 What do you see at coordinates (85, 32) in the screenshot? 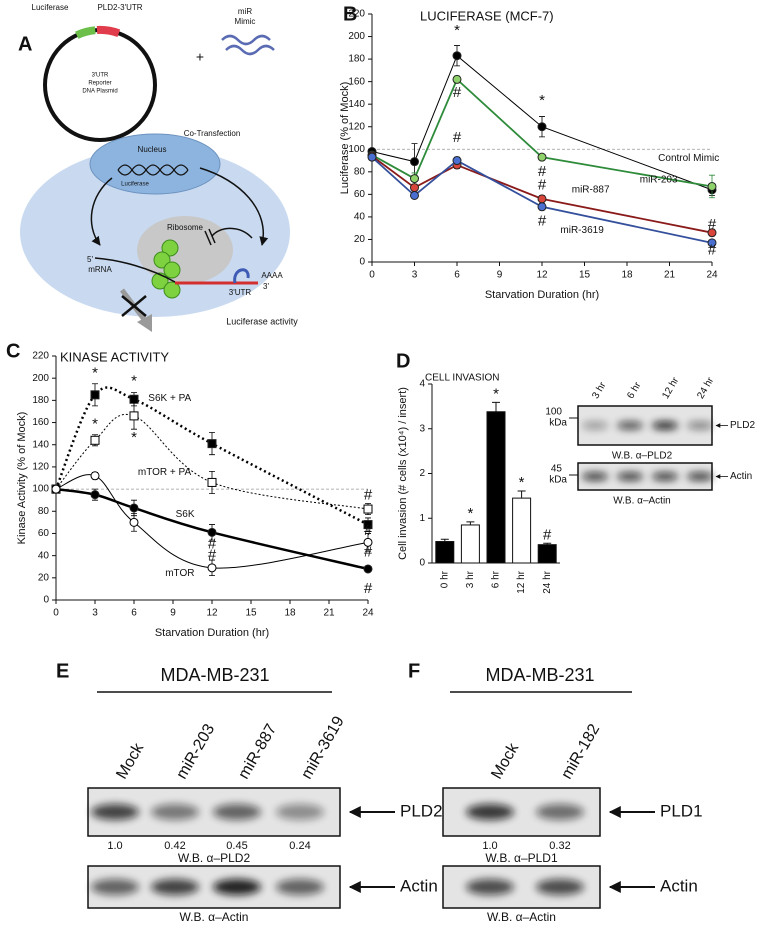
I see `luciferase-gene` at bounding box center [85, 32].